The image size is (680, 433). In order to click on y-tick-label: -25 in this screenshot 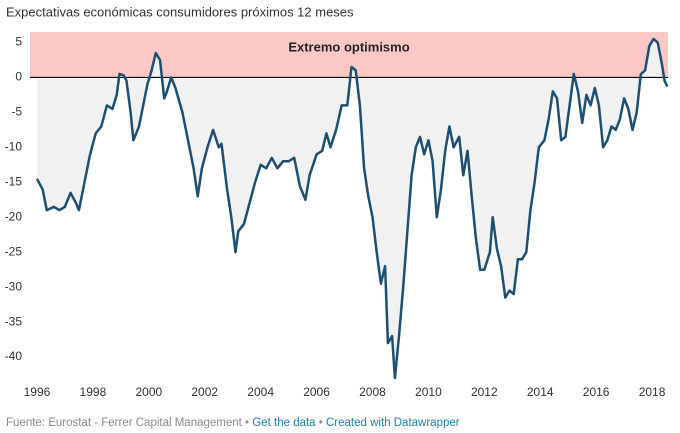, I will do `click(14, 251)`.